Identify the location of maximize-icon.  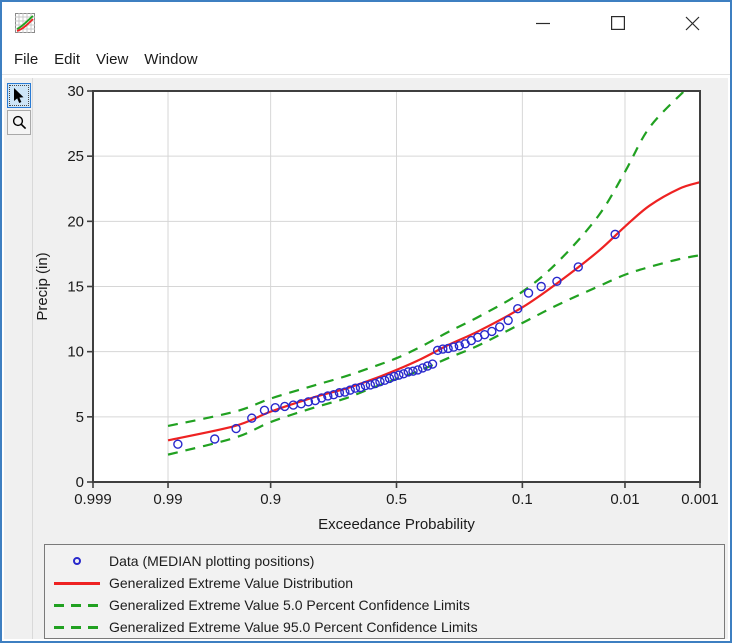
(617, 23).